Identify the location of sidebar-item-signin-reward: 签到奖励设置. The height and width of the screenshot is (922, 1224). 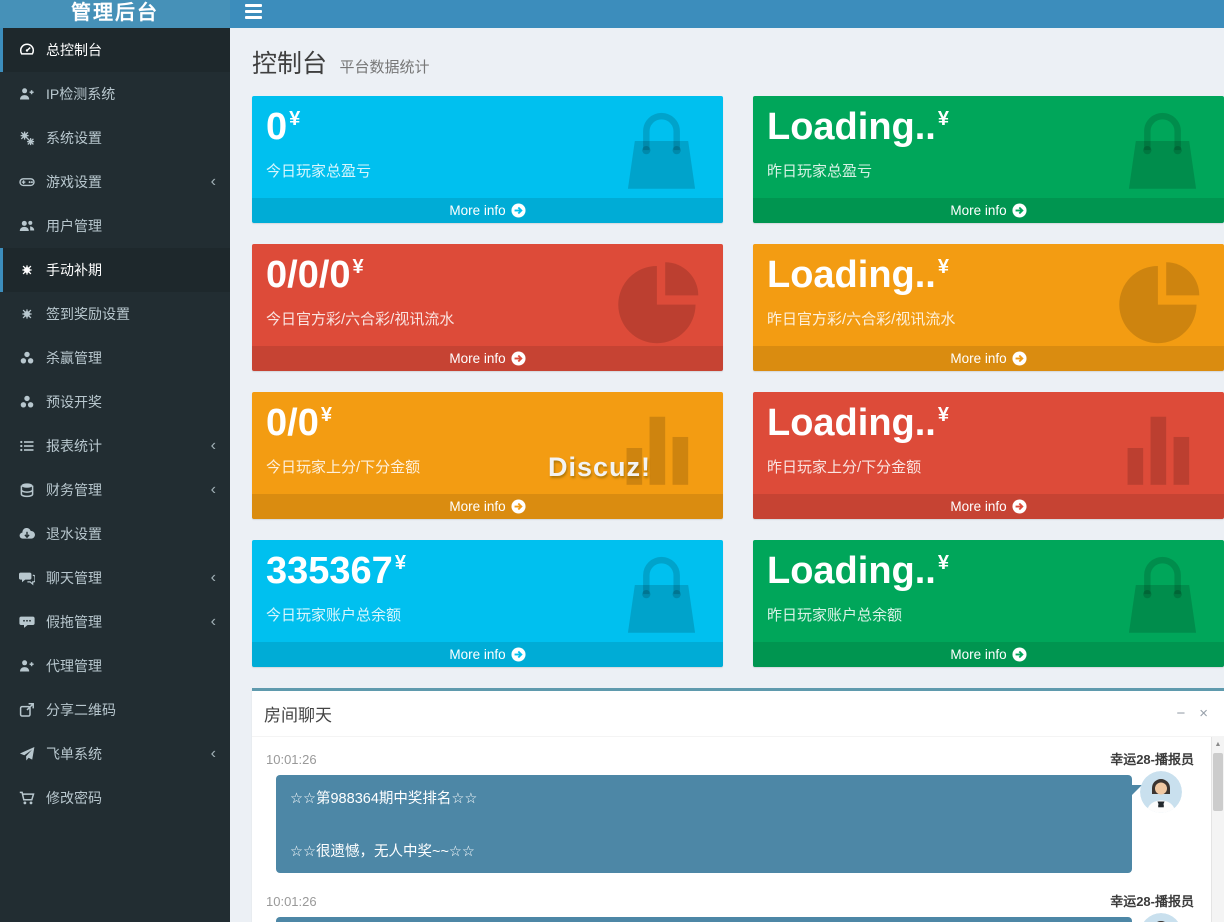
(115, 314).